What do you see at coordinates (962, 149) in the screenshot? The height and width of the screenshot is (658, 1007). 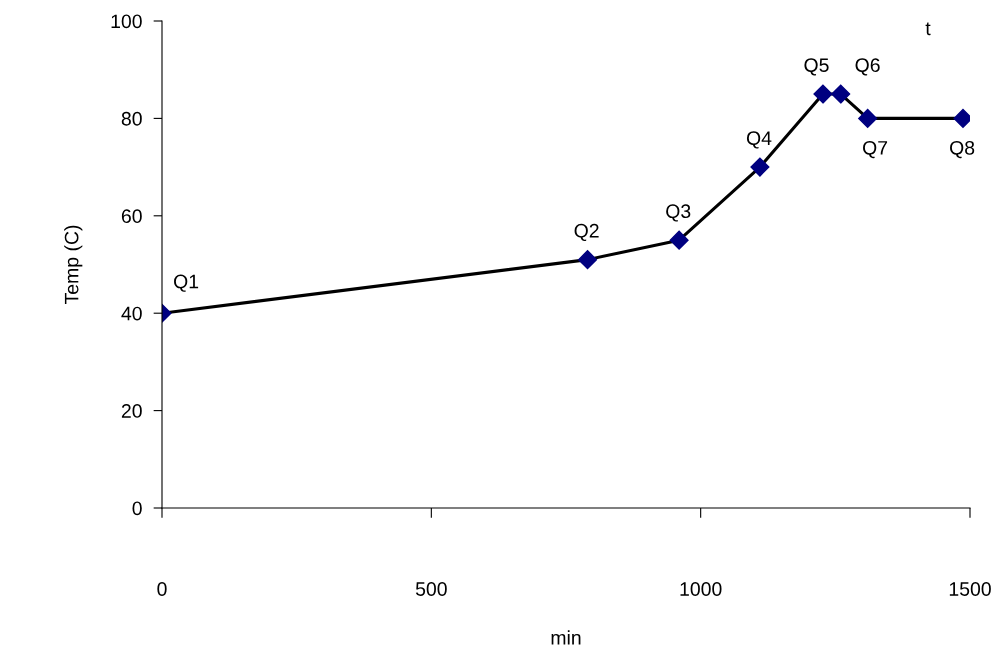 I see `annotation: Q8` at bounding box center [962, 149].